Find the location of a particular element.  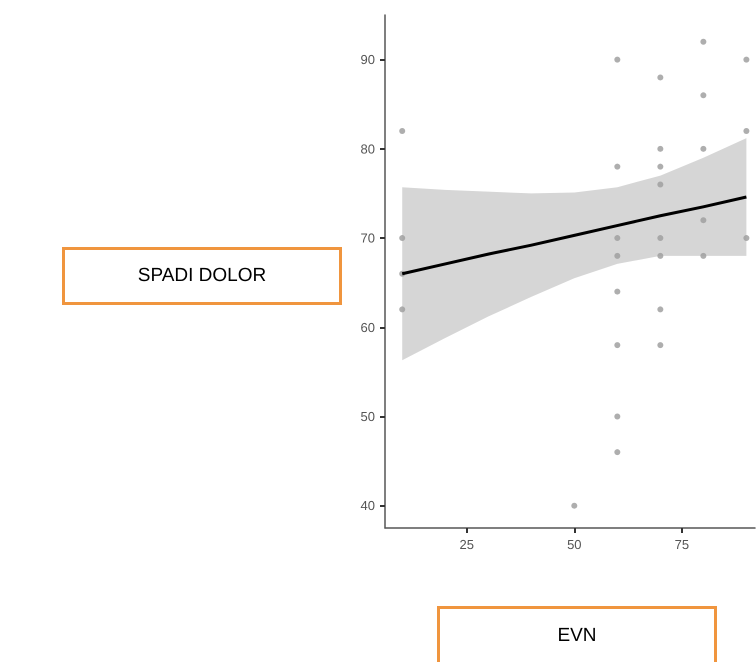

y-tick-label: 80 is located at coordinates (367, 148).